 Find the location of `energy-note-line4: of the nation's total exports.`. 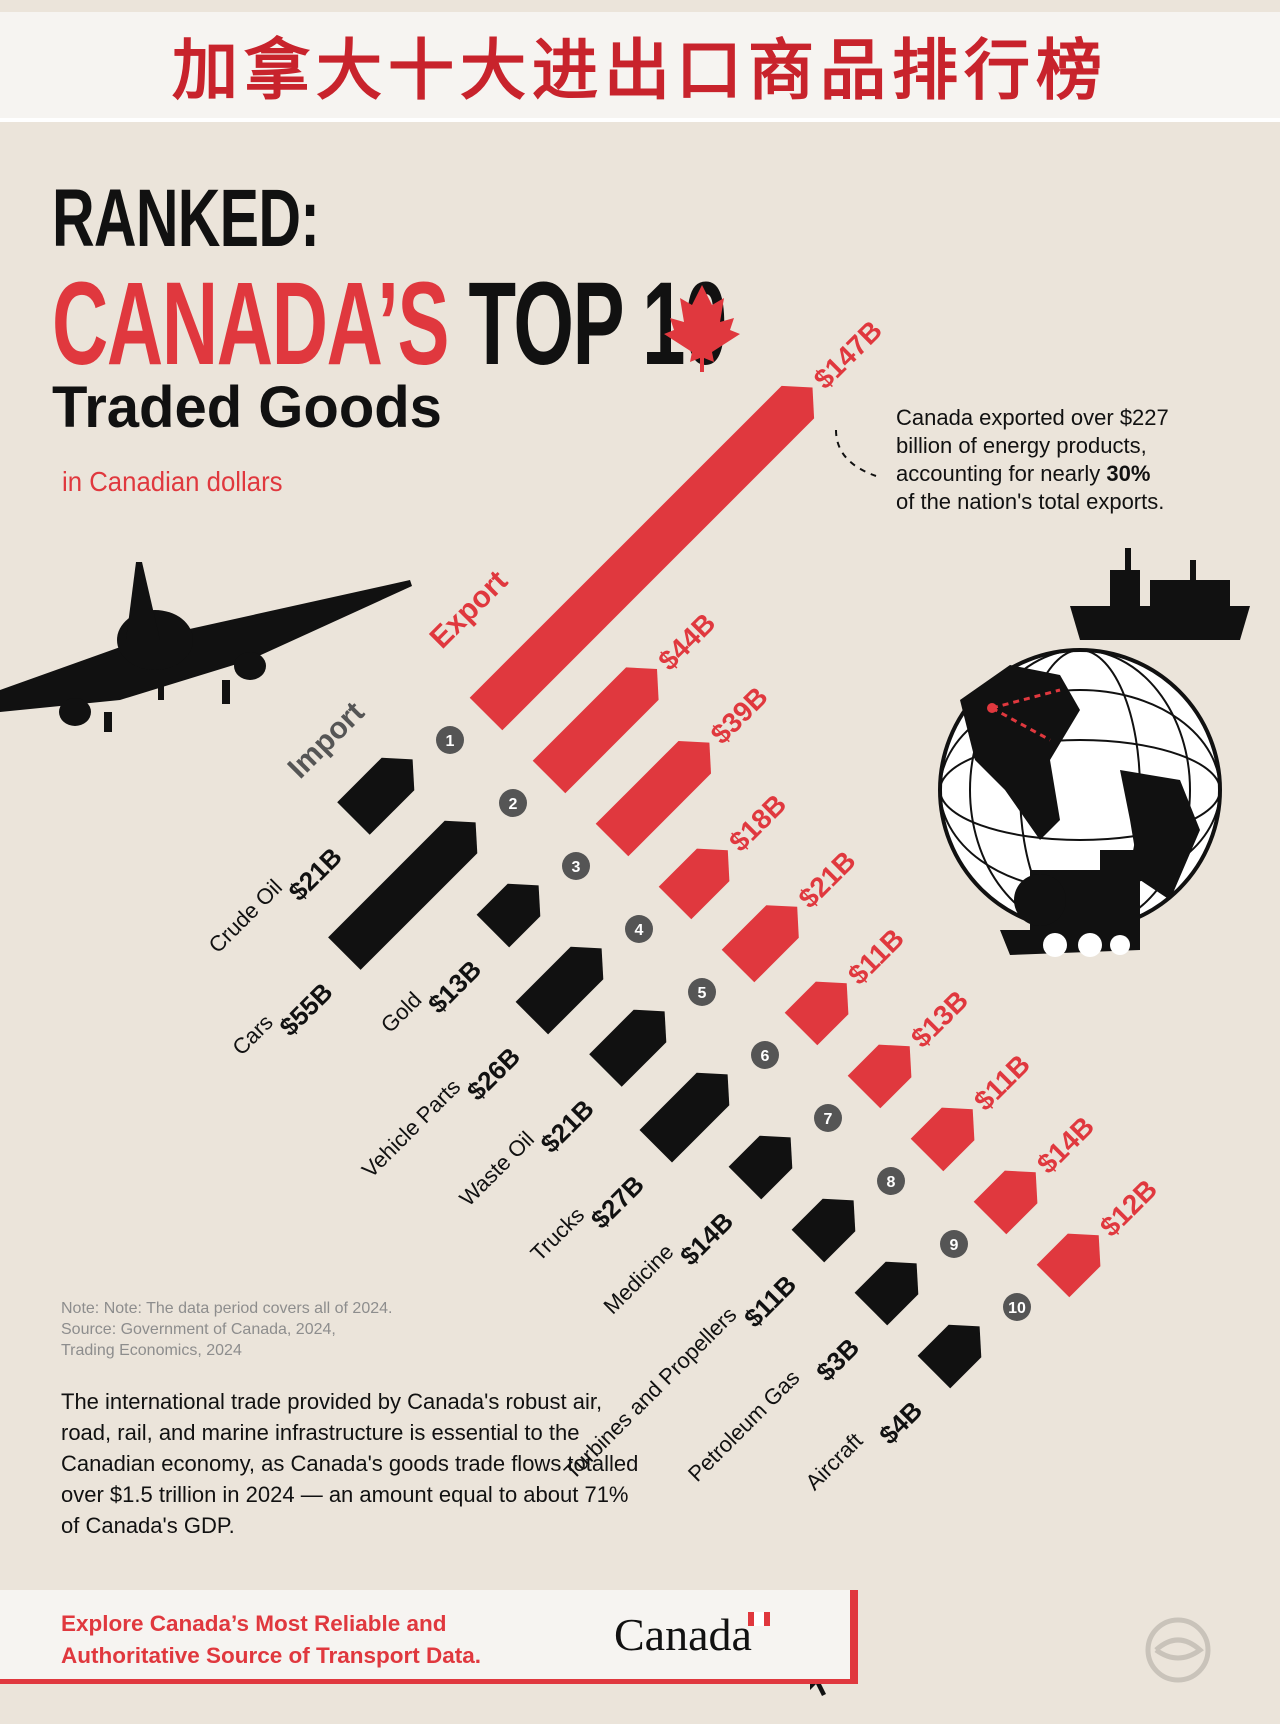

energy-note-line4: of the nation's total exports. is located at coordinates (1030, 501).